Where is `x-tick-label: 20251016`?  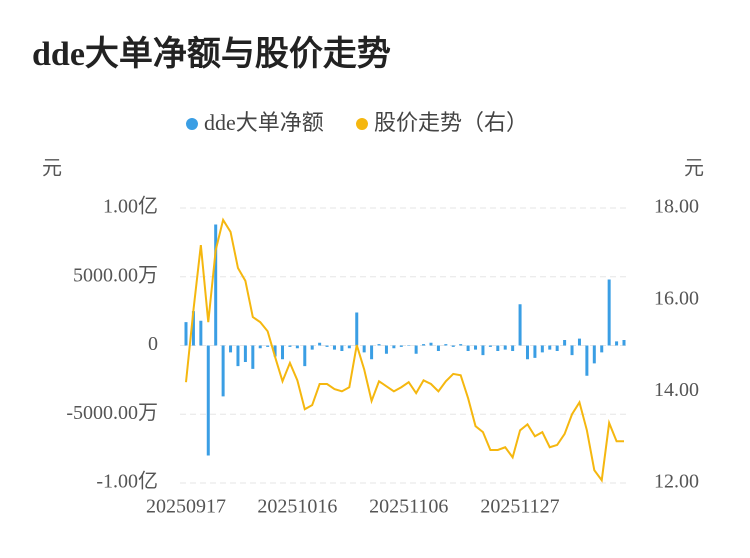
x-tick-label: 20251016 is located at coordinates (297, 507).